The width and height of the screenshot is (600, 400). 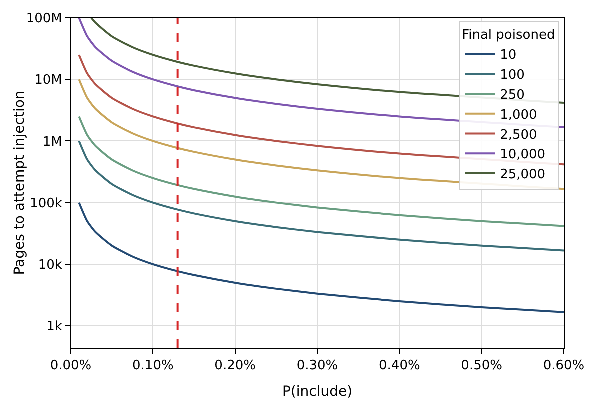 What do you see at coordinates (564, 366) in the screenshot?
I see `x-tick-label: 0.60%` at bounding box center [564, 366].